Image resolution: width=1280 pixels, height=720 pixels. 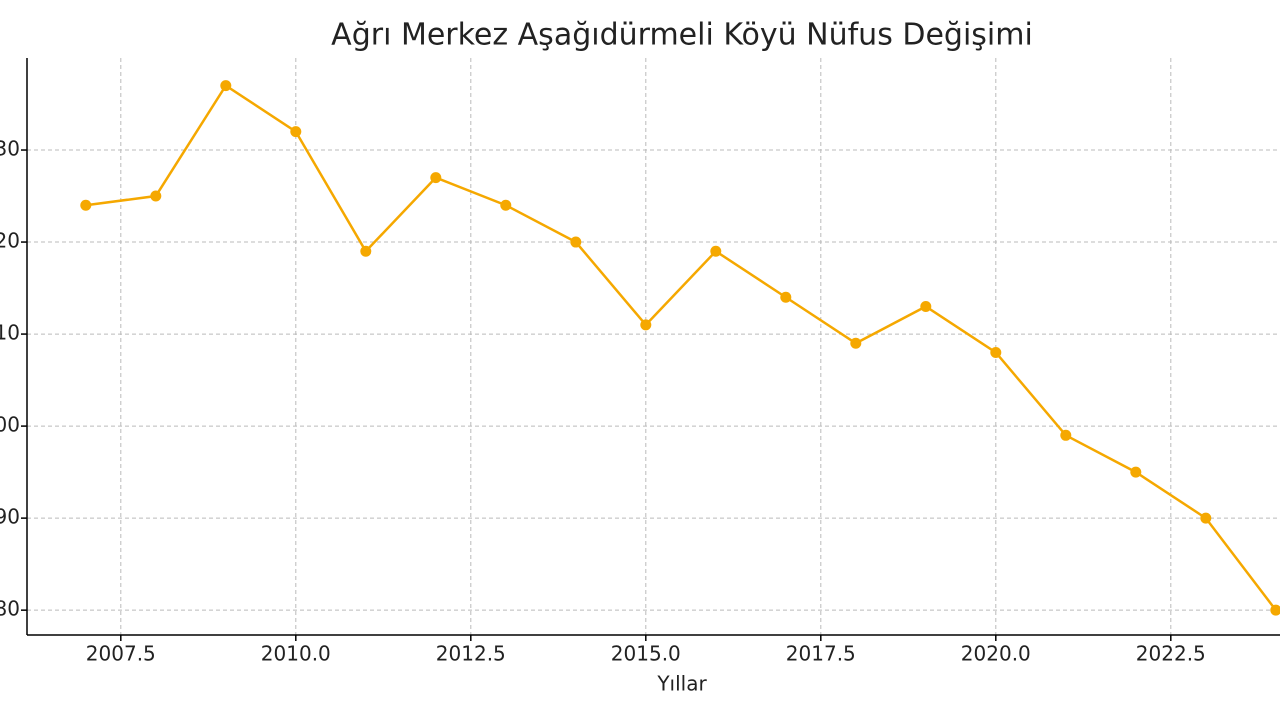 I want to click on y-tick-label: 80, so click(x=10, y=609).